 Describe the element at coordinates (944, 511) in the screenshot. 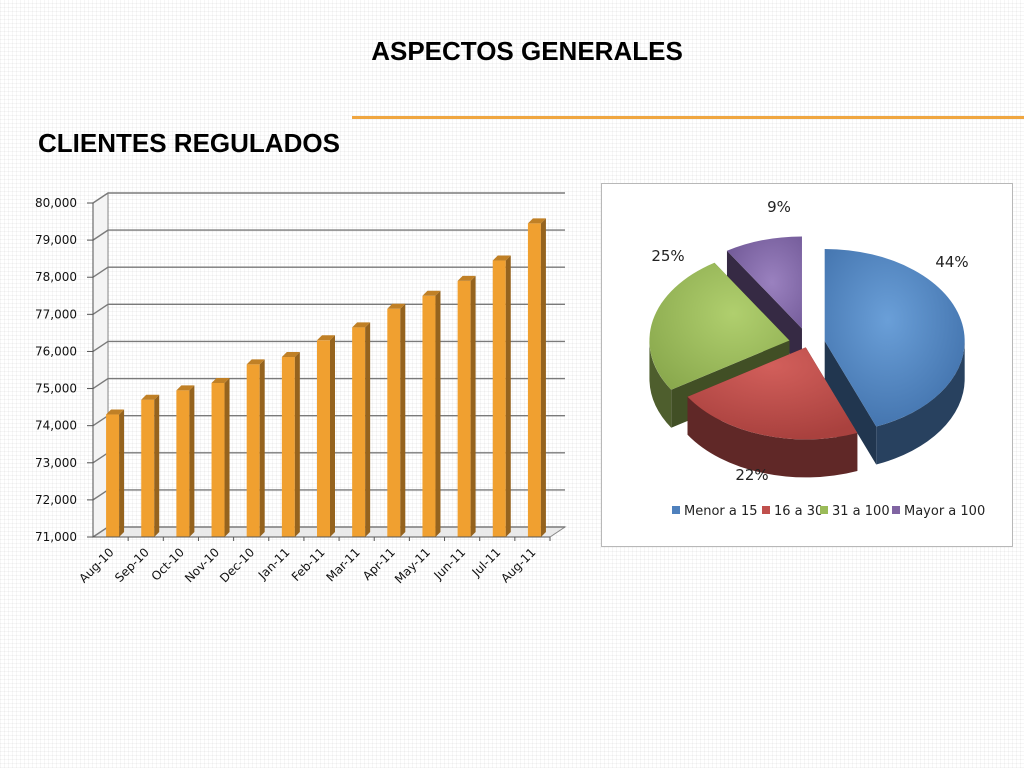

I see `legend-label: Mayor a 100` at that location.